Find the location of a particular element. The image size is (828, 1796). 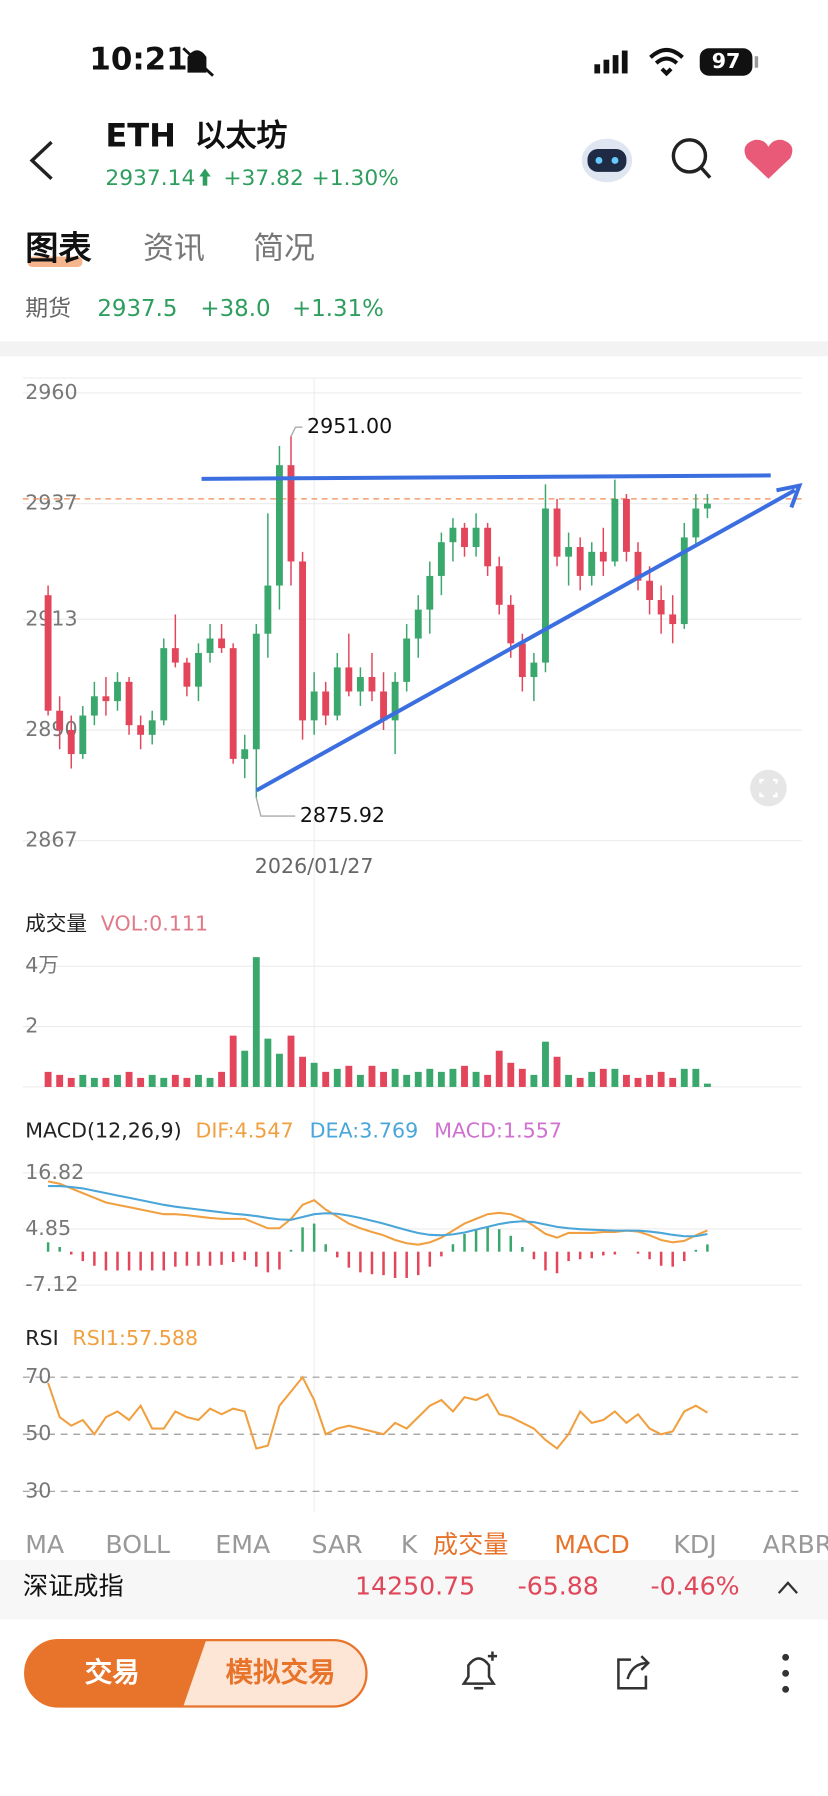

favorite-icon is located at coordinates (768, 159).